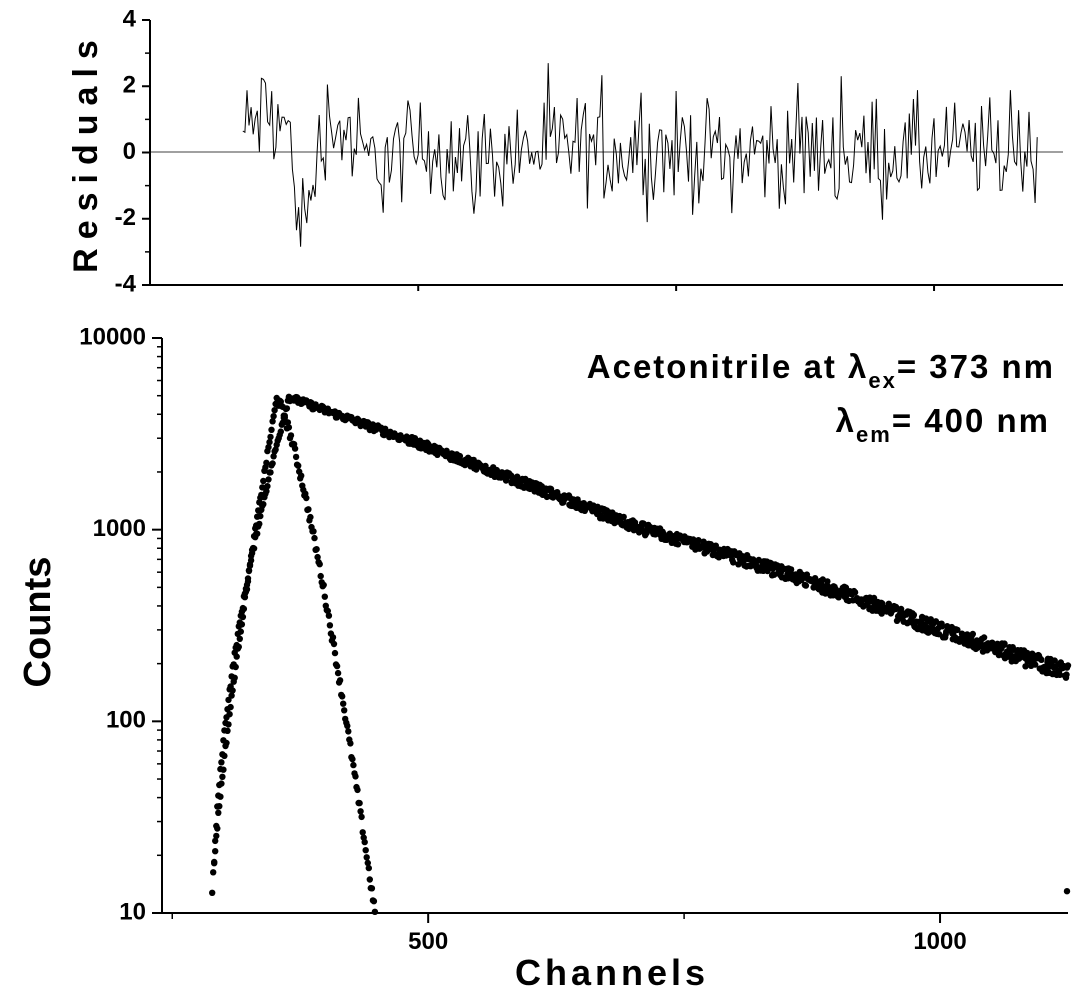 The image size is (1078, 991). I want to click on residuals-y-tick-label: -4, so click(126, 283).